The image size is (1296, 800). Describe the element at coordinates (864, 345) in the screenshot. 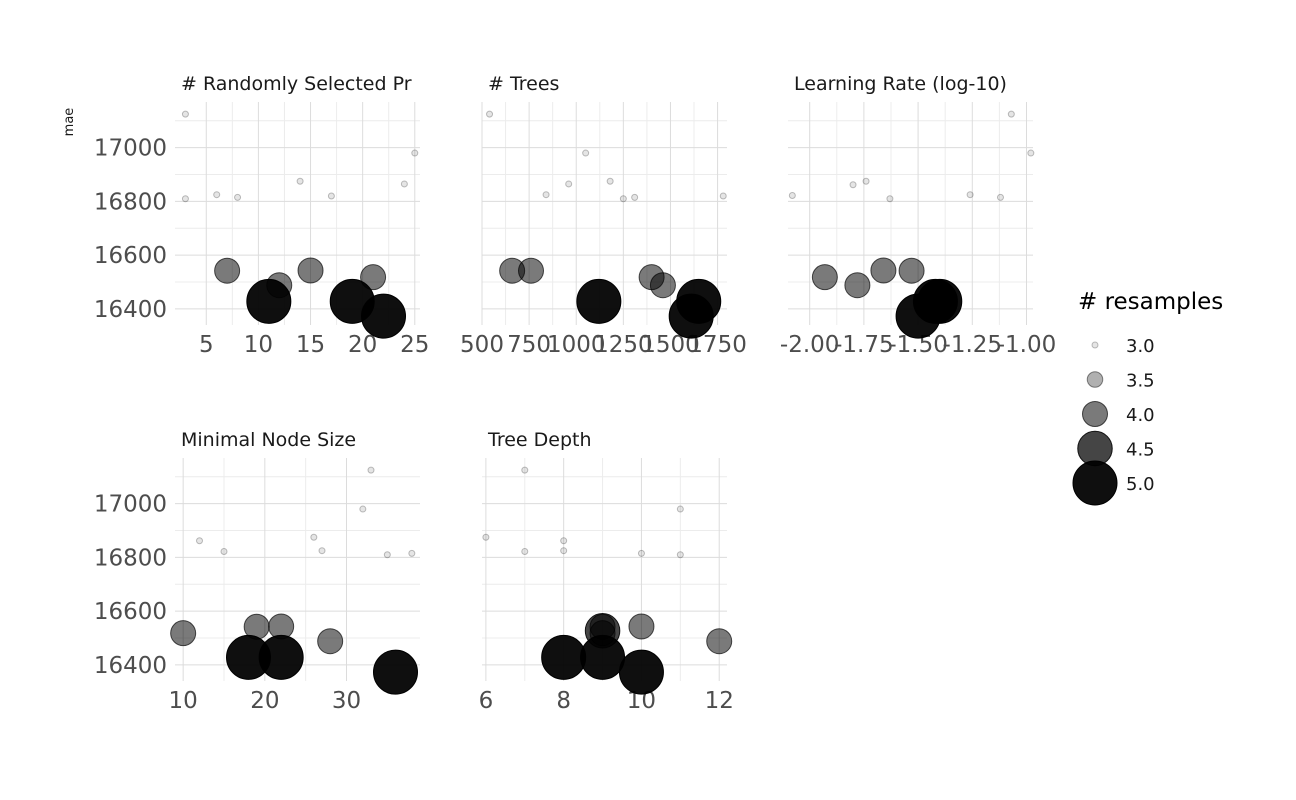

I see `x-tick-label: -1.75` at that location.